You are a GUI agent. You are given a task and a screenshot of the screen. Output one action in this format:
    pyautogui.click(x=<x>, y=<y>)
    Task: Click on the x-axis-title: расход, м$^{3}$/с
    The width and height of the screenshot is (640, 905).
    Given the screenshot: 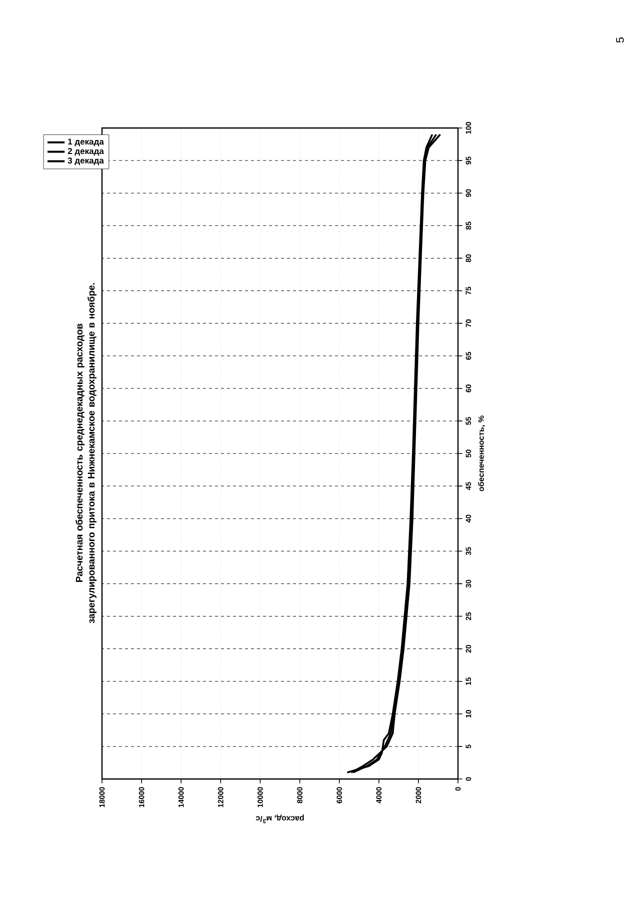 What is the action you would take?
    pyautogui.click(x=280, y=819)
    